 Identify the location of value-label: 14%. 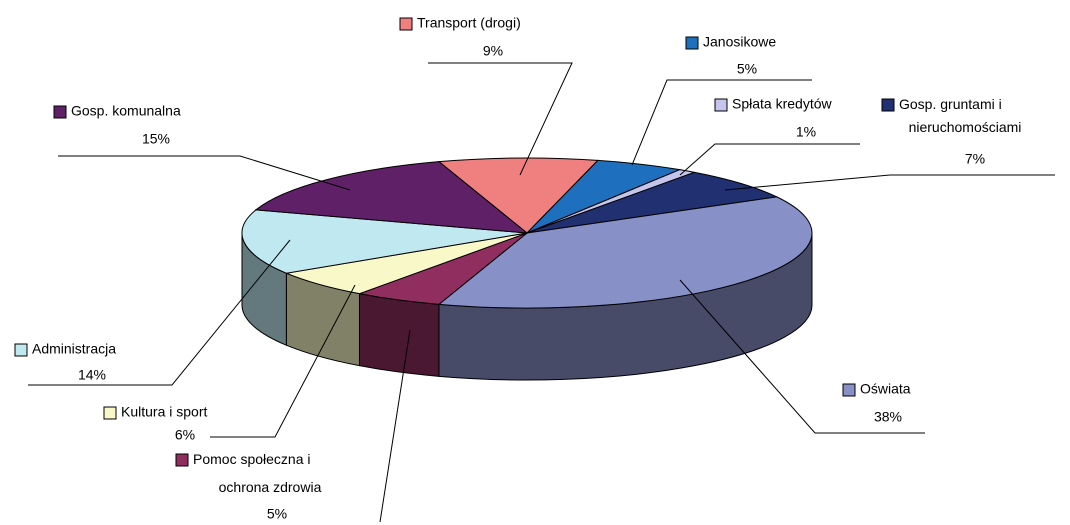
(92, 375).